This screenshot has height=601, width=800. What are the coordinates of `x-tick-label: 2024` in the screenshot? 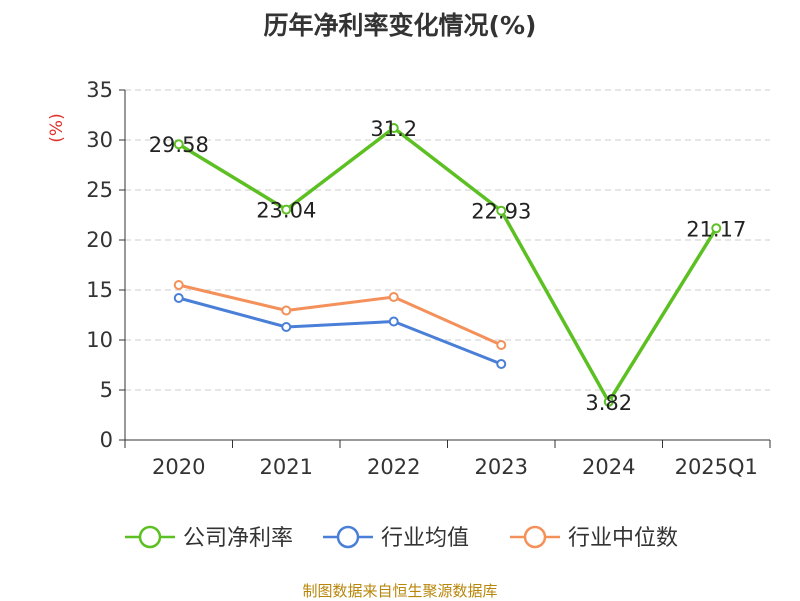 It's located at (608, 467).